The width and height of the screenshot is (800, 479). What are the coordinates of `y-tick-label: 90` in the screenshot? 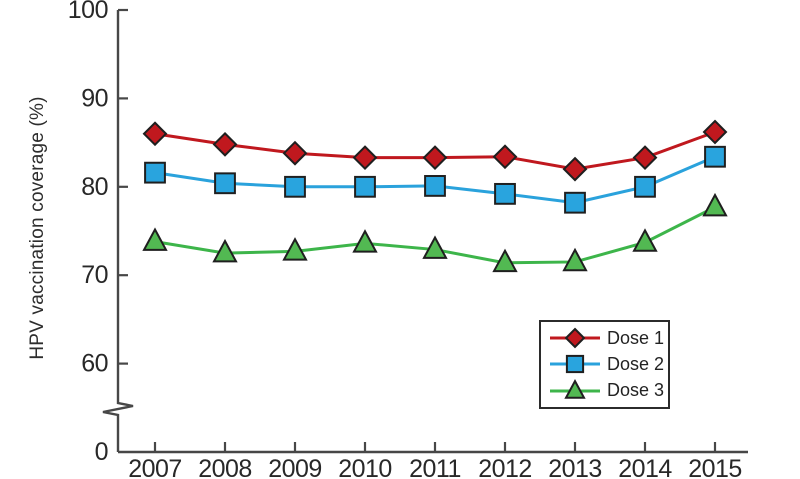 It's located at (94, 98).